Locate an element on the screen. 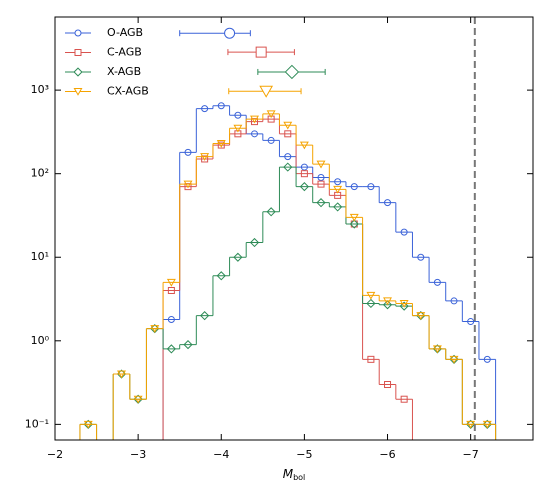  legend-label: O-AGB is located at coordinates (125, 32).